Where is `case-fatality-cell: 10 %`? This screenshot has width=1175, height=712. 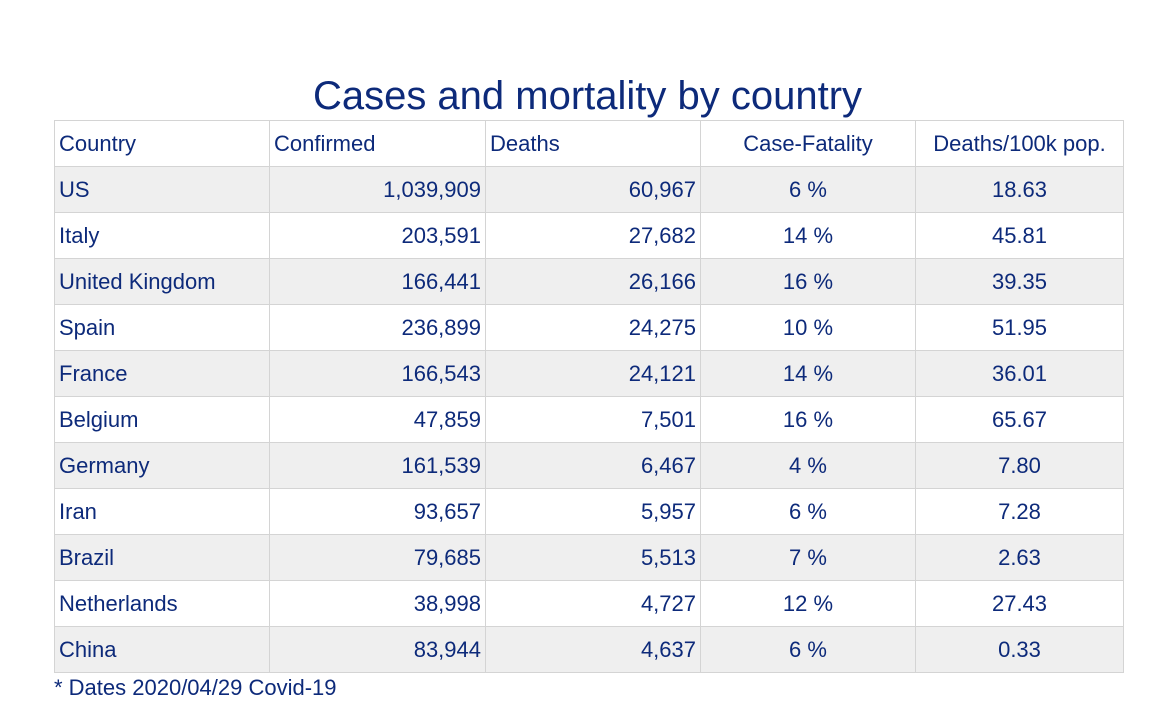 case-fatality-cell: 10 % is located at coordinates (808, 327).